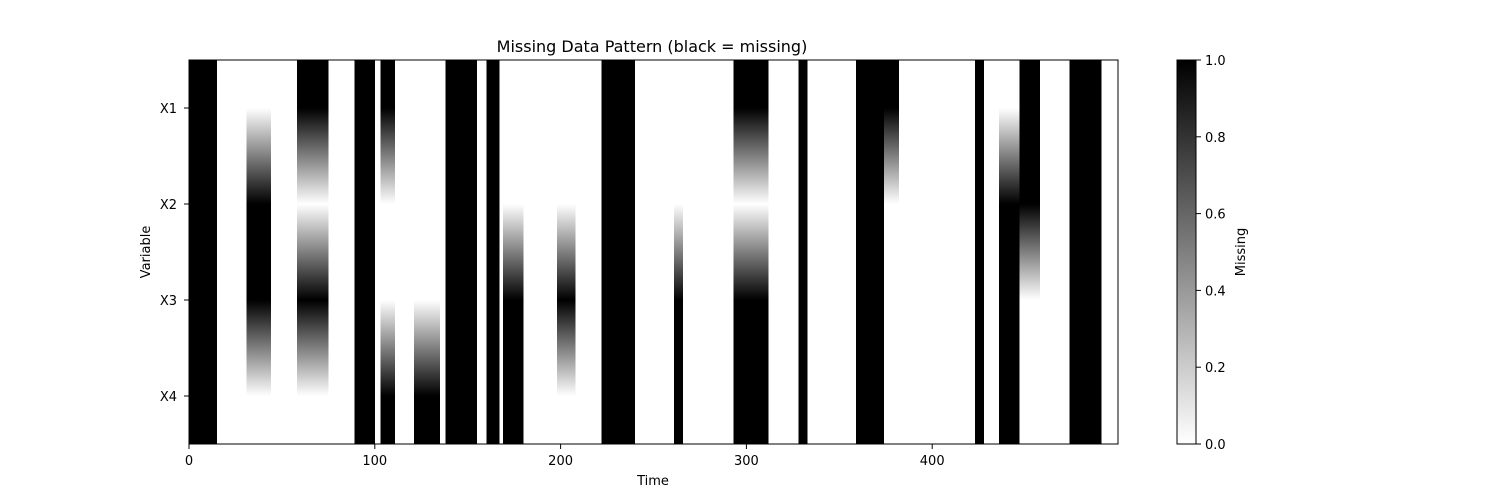 This screenshot has height=500, width=1500. Describe the element at coordinates (1215, 61) in the screenshot. I see `colorbar-tick-label: 1.0` at that location.